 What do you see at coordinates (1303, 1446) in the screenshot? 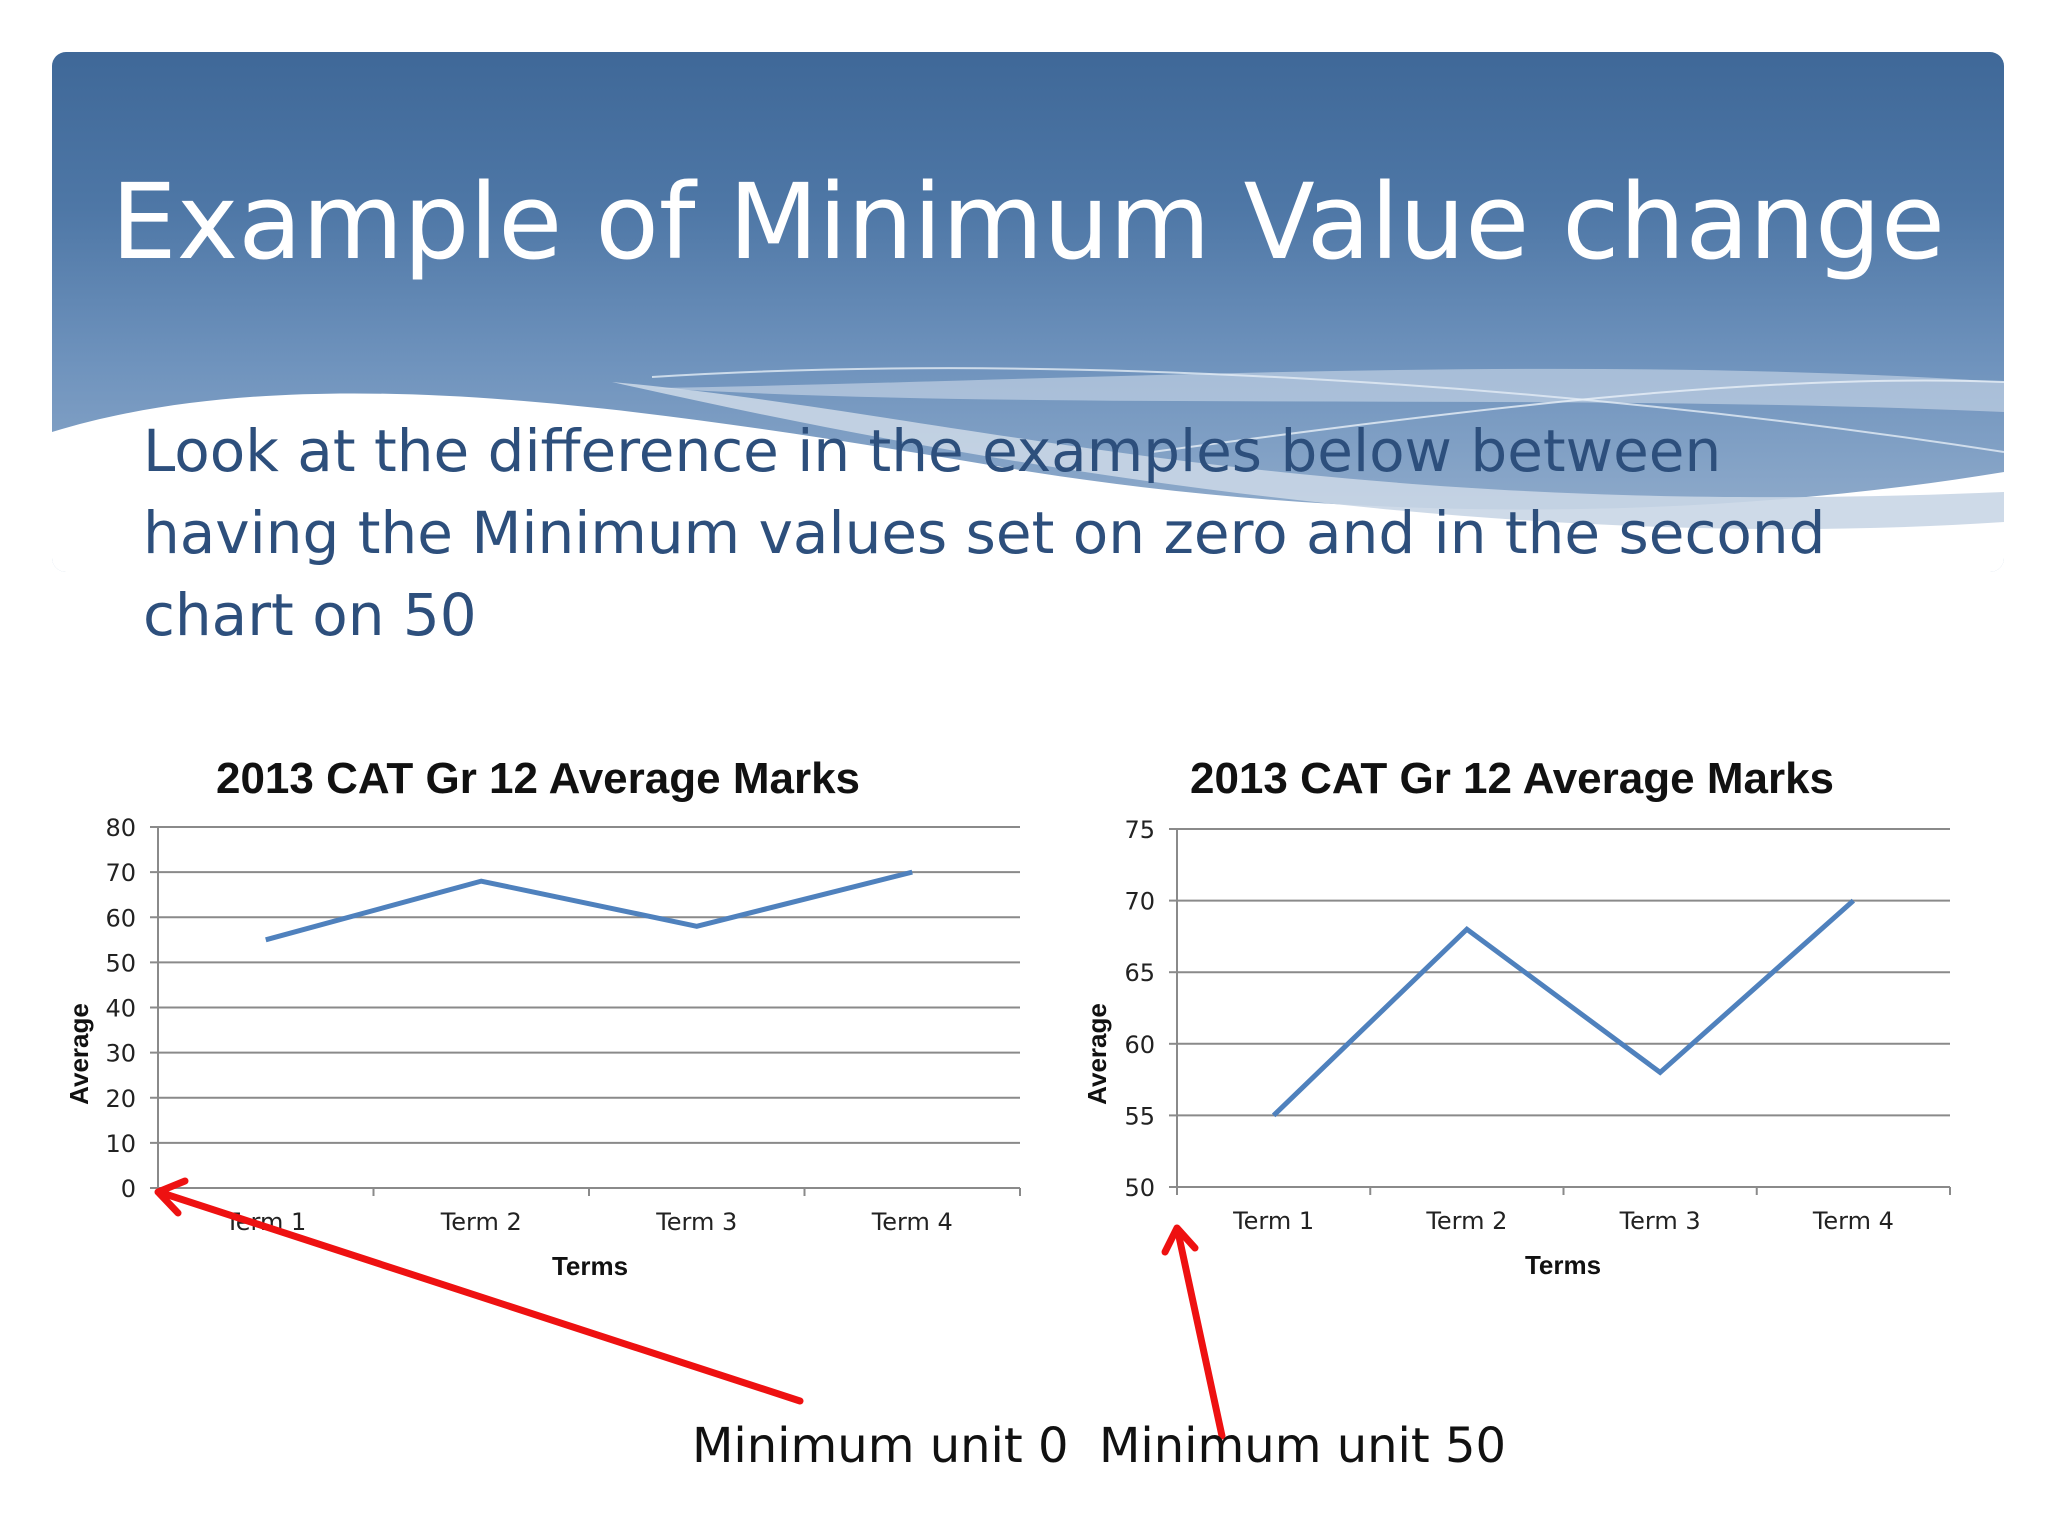
I see `annotation-minimum-fifty: Minimum unit 50` at bounding box center [1303, 1446].